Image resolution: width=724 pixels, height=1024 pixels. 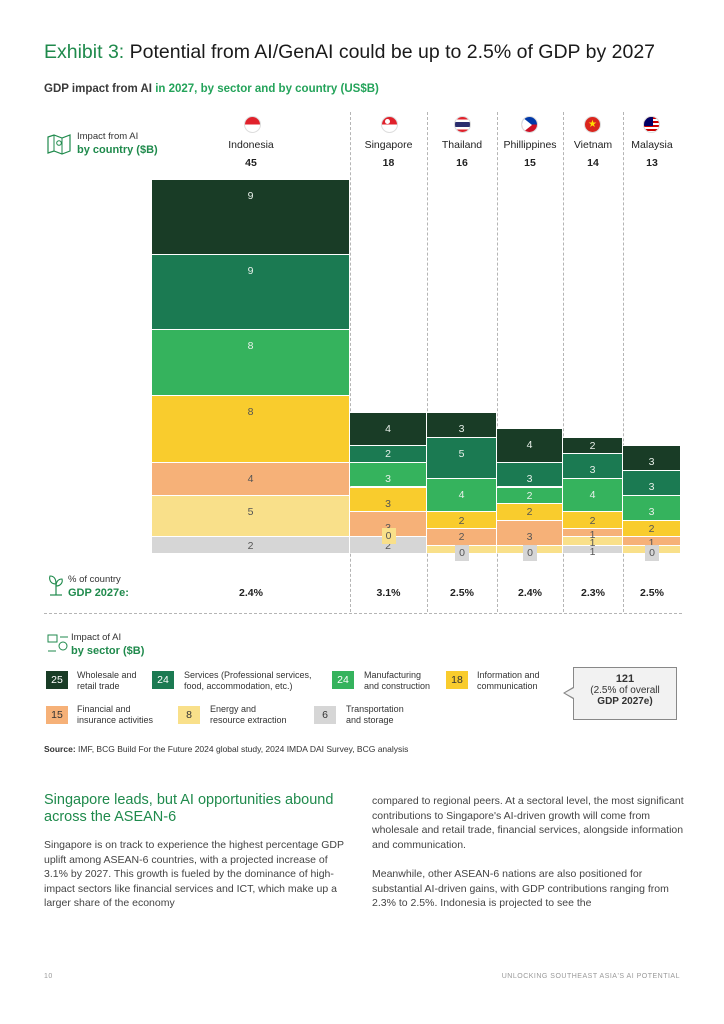 What do you see at coordinates (593, 145) in the screenshot?
I see `country-name-vietnam: Vietnam` at bounding box center [593, 145].